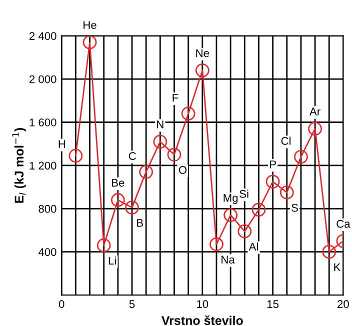  Describe the element at coordinates (43, 122) in the screenshot. I see `y-tick-label: 1 600` at that location.